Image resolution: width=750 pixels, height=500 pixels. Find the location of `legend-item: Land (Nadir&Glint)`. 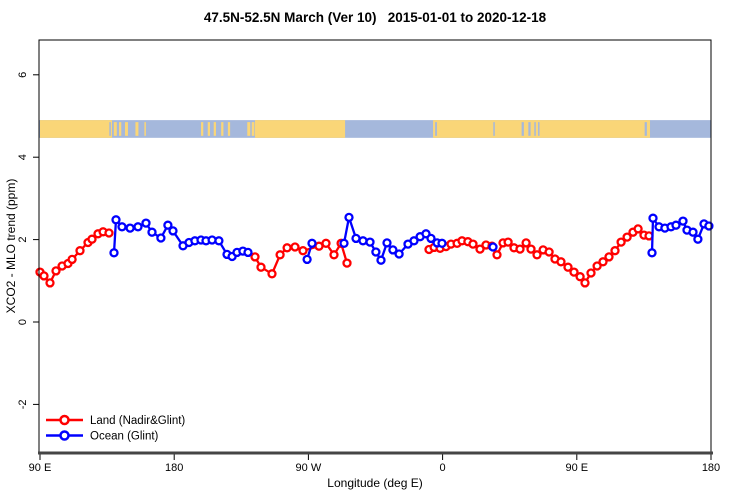

legend-item: Land (Nadir&Glint) is located at coordinates (115, 420).